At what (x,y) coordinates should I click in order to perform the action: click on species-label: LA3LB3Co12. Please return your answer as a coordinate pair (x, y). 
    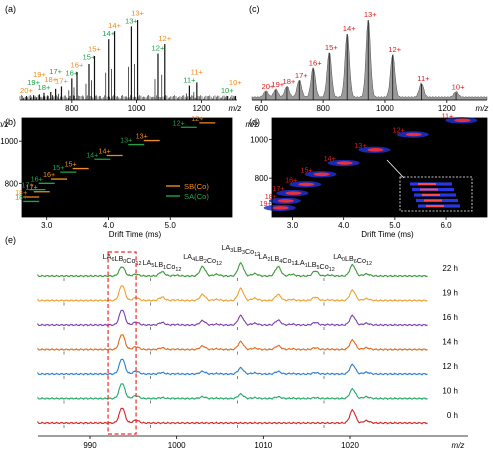
    Looking at the image, I should click on (240, 250).